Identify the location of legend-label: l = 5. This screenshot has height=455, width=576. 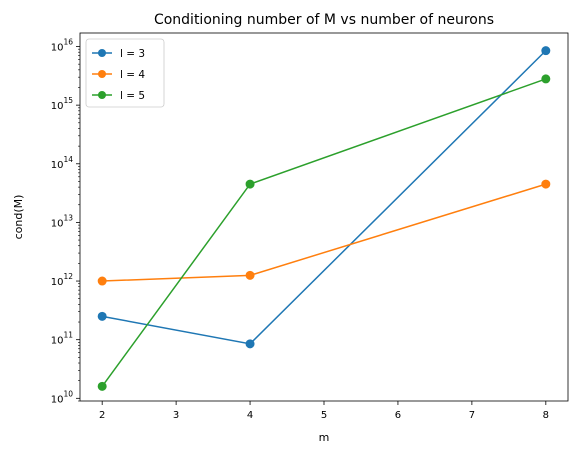
(132, 96).